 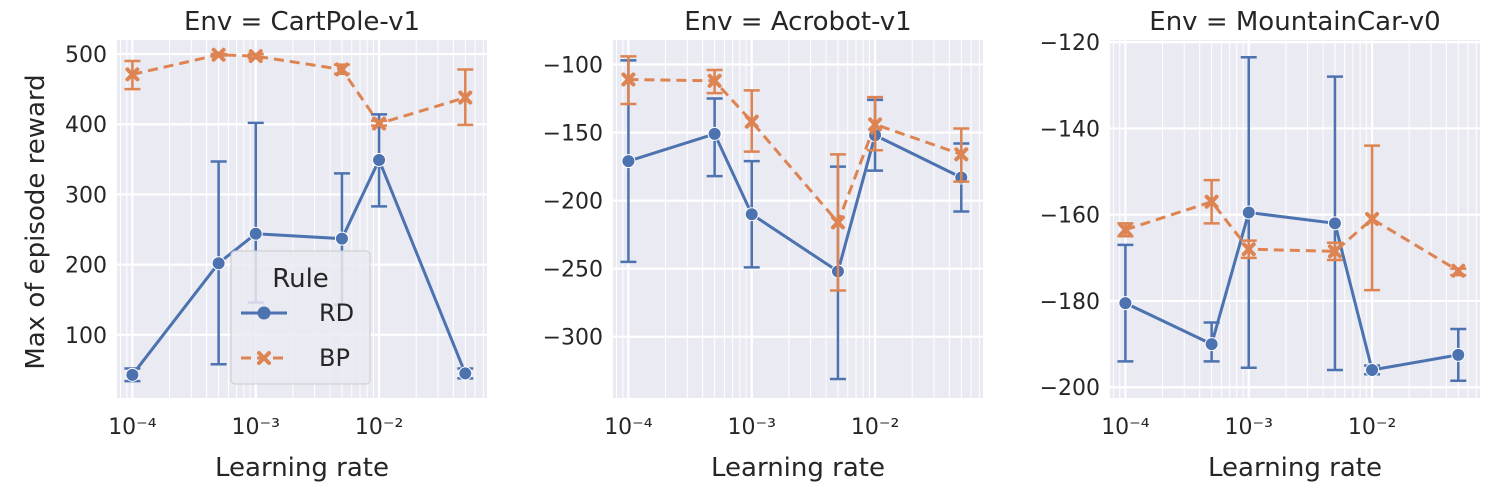 I want to click on legend: Rule RD BP, so click(x=300, y=317).